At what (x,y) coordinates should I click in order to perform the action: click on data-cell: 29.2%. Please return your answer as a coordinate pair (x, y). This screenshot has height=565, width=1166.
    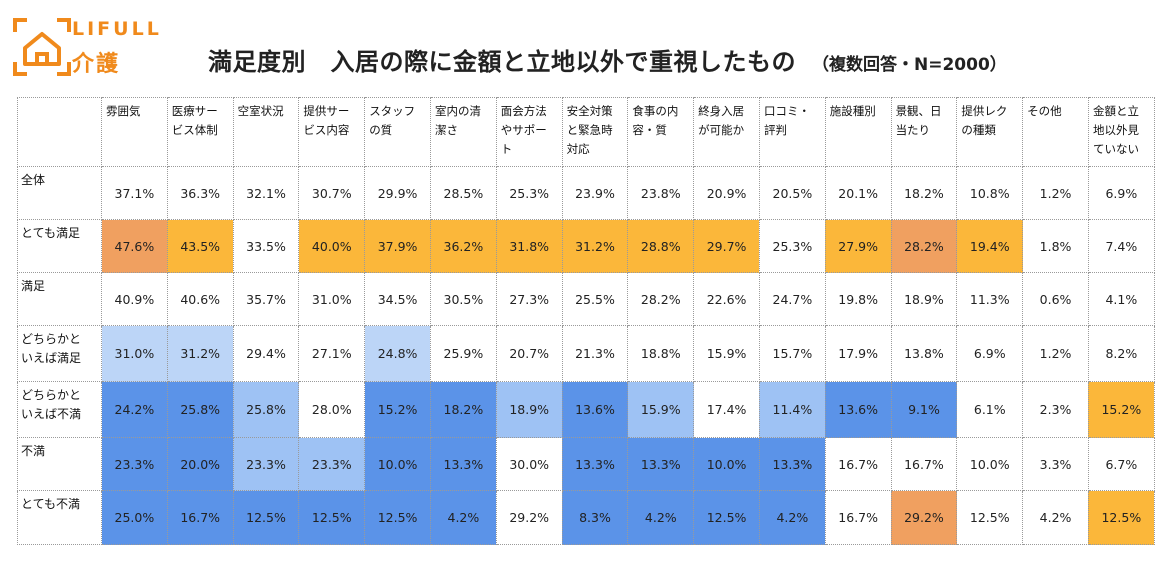
    Looking at the image, I should click on (924, 517).